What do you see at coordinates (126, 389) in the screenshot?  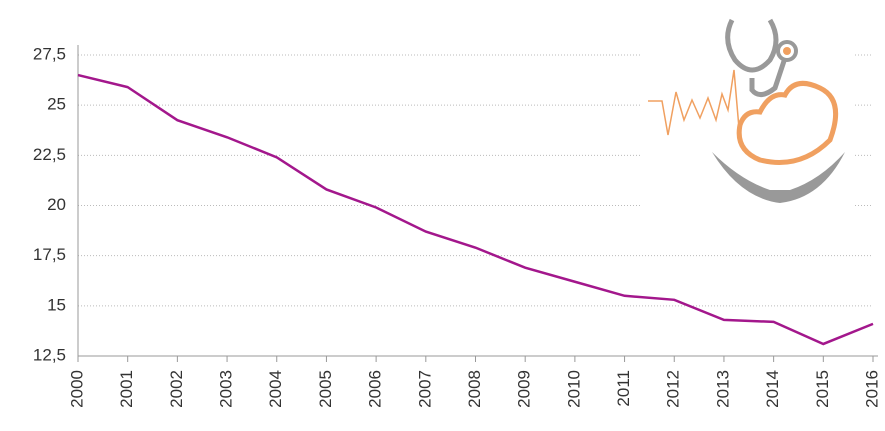 I see `x-tick-label: 2001` at bounding box center [126, 389].